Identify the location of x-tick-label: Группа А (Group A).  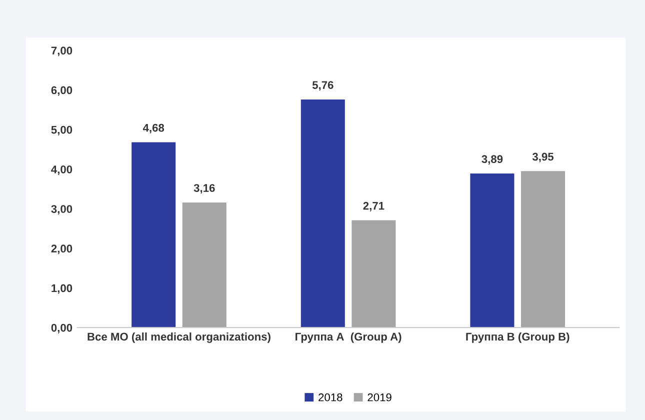
(349, 337).